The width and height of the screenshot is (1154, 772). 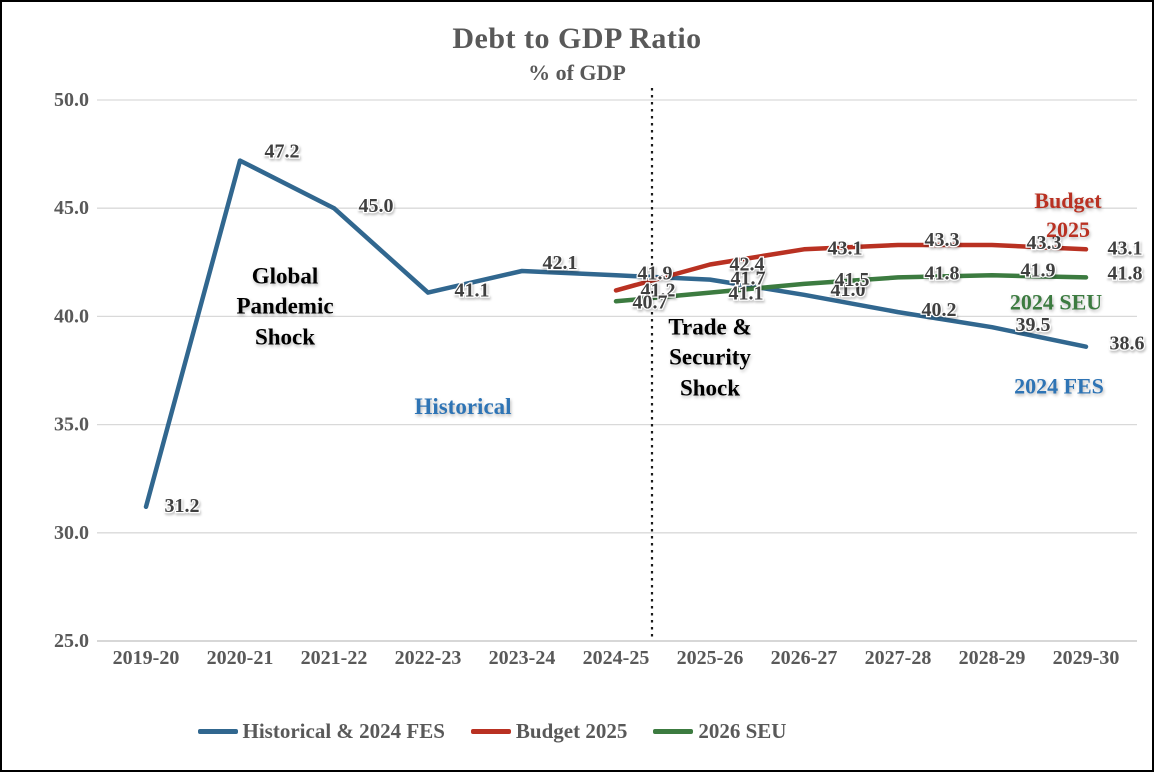 I want to click on x-axis-tick-label: 2023-24, so click(x=522, y=658).